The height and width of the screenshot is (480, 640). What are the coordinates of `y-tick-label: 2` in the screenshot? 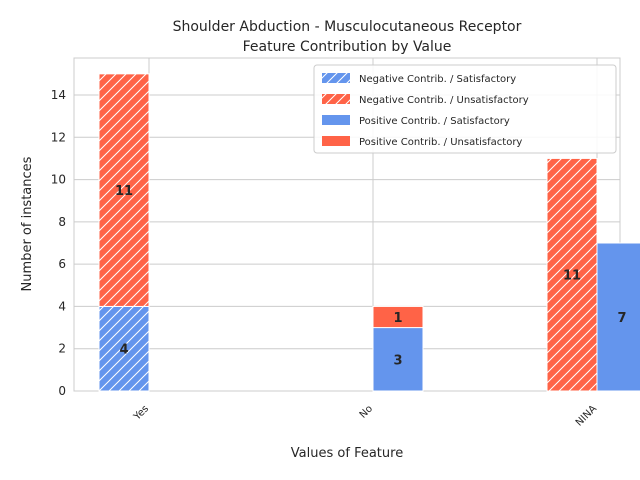 It's located at (62, 349).